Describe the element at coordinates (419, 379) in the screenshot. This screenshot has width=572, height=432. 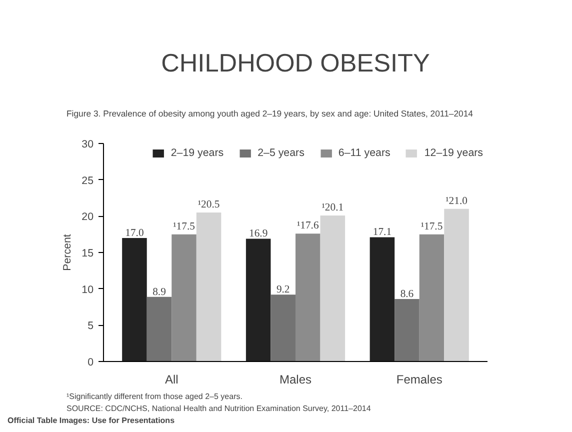
I see `x-tick-label: Females` at that location.